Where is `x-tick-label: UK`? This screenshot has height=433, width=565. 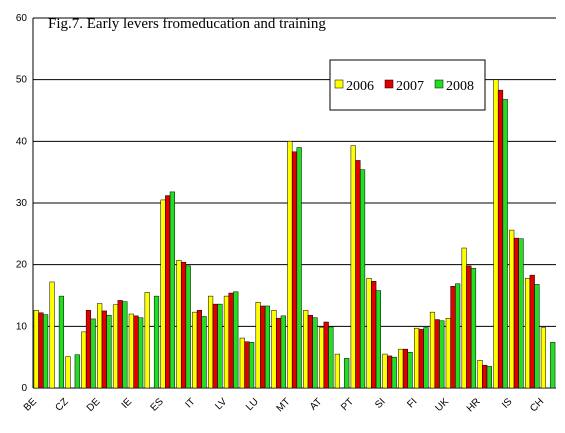 x-tick-label: UK is located at coordinates (442, 405).